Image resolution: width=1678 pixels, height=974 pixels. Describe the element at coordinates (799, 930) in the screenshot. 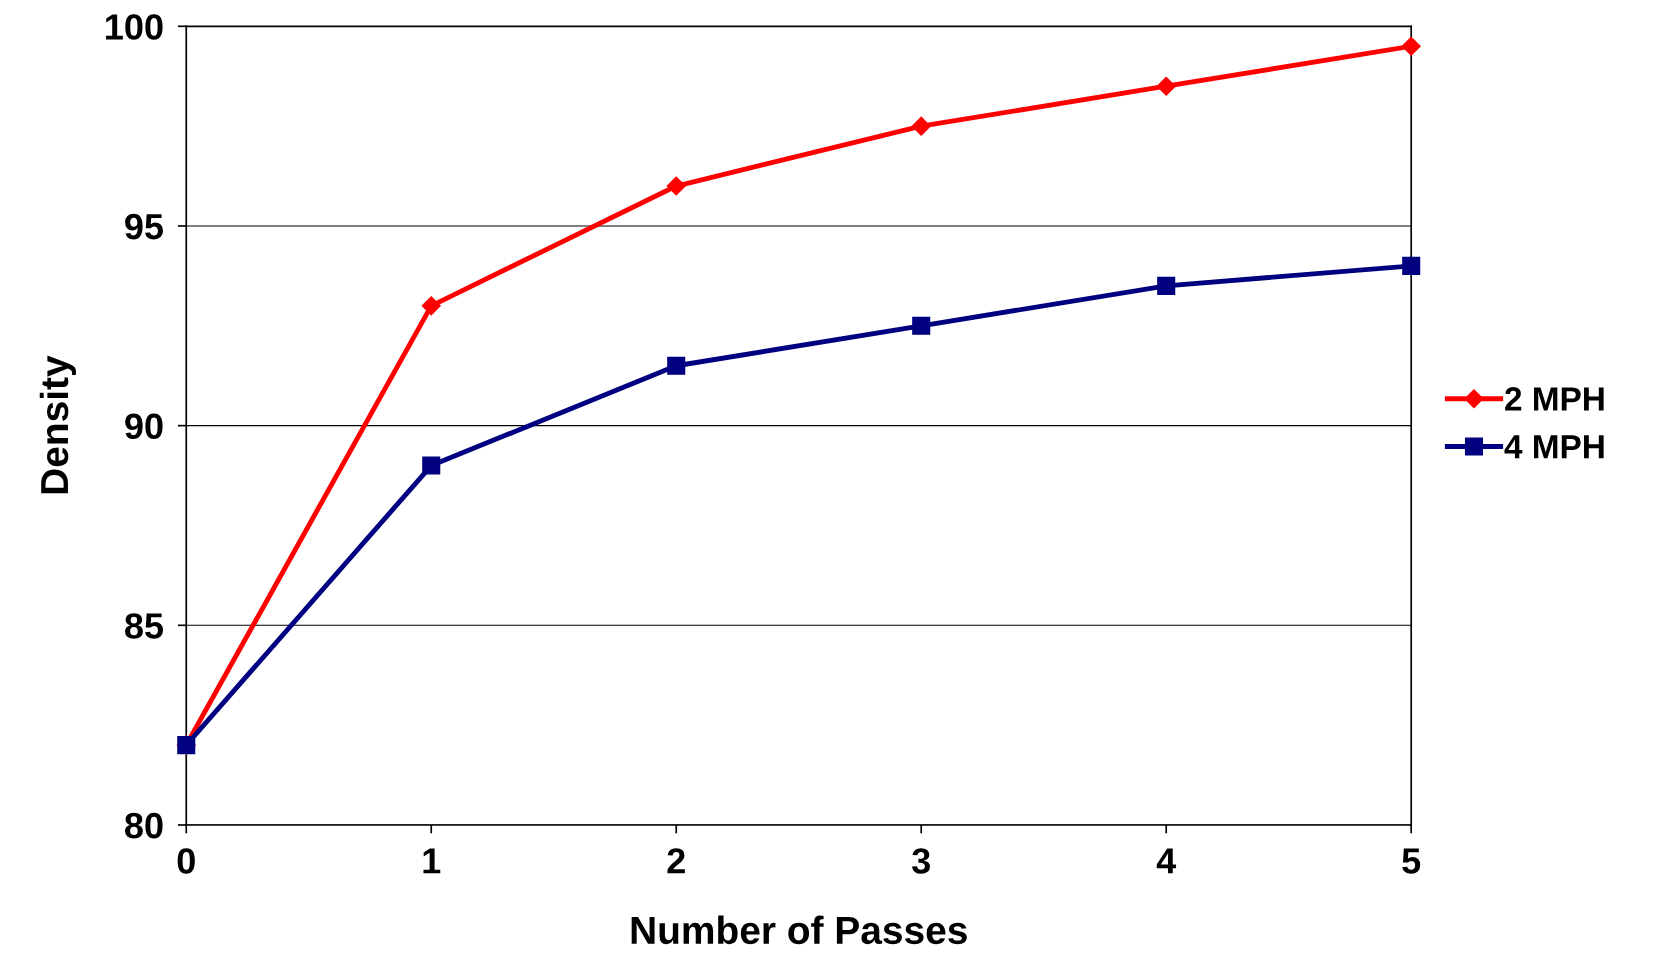

I see `x-axis-title: Number of Passes` at that location.